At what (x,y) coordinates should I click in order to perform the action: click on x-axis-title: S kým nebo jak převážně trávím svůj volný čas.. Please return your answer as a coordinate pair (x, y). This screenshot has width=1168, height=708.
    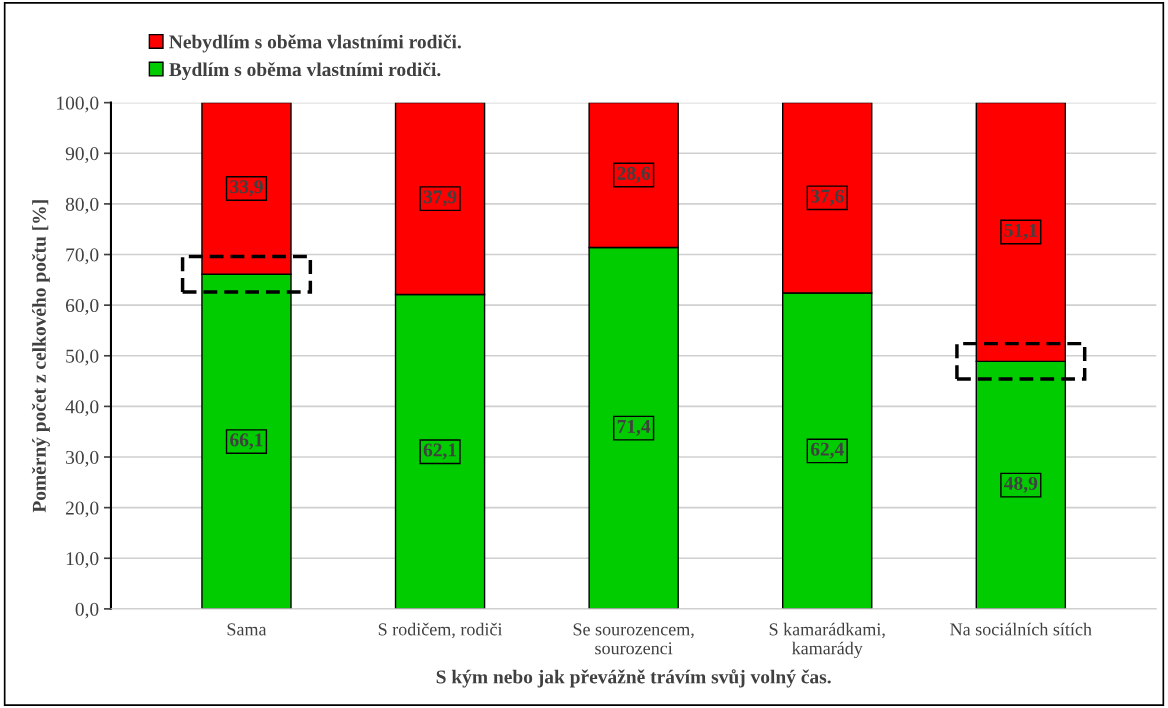
    Looking at the image, I should click on (633, 678).